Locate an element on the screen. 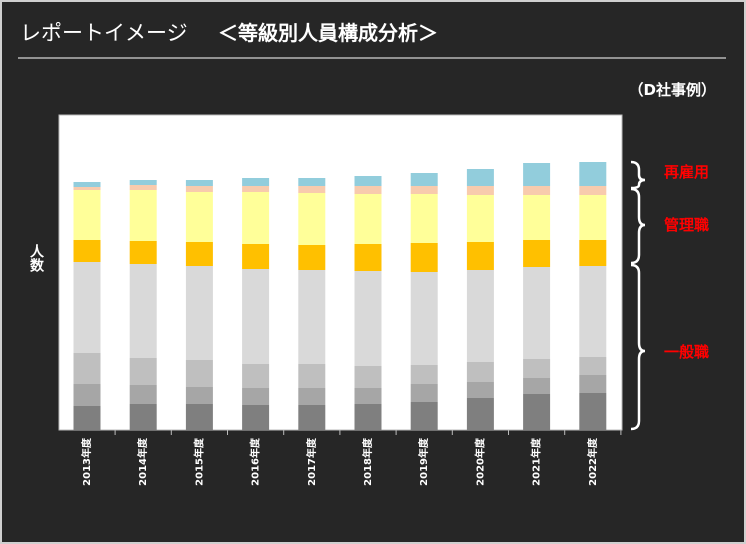  x-tick-label: 2013年度 is located at coordinates (86, 461).